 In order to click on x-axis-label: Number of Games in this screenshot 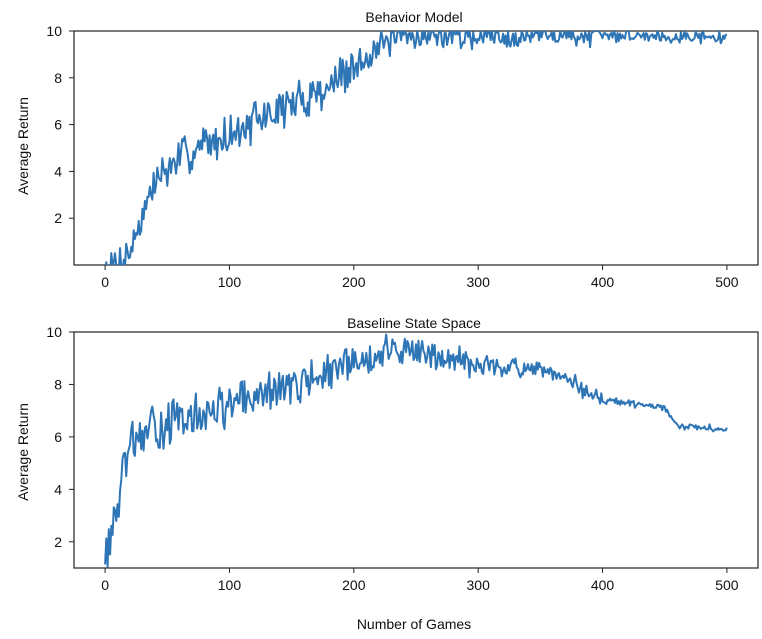, I will do `click(414, 624)`.